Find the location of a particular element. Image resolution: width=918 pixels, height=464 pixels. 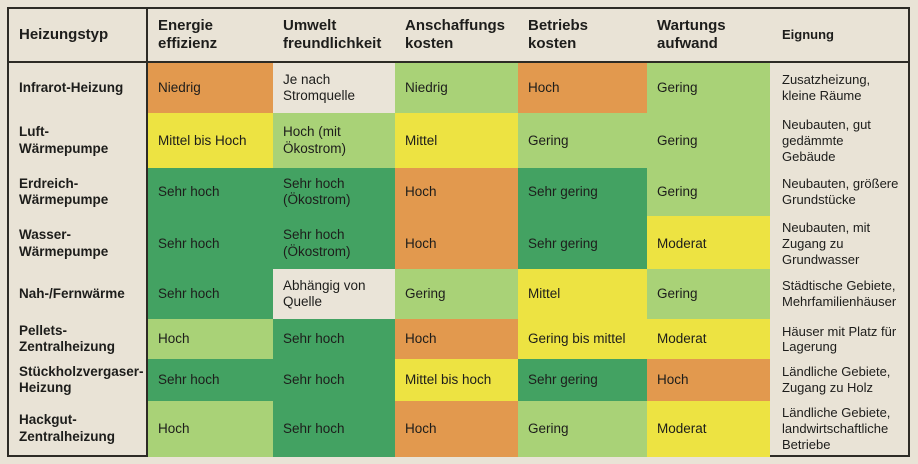

column-header-heizungstyp: Heizungstyp is located at coordinates (78, 35).